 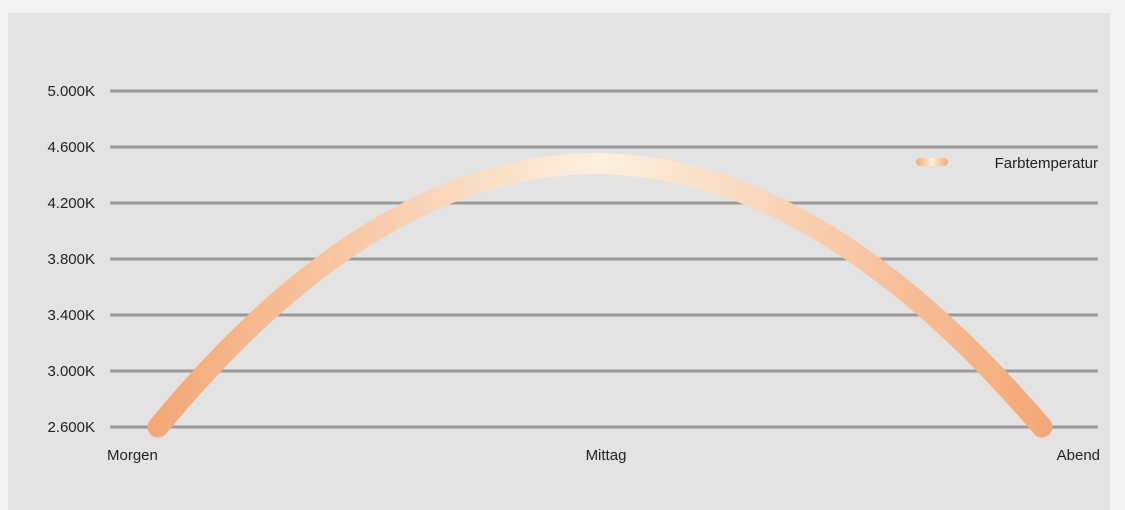 What do you see at coordinates (932, 162) in the screenshot?
I see `legend-swatch` at bounding box center [932, 162].